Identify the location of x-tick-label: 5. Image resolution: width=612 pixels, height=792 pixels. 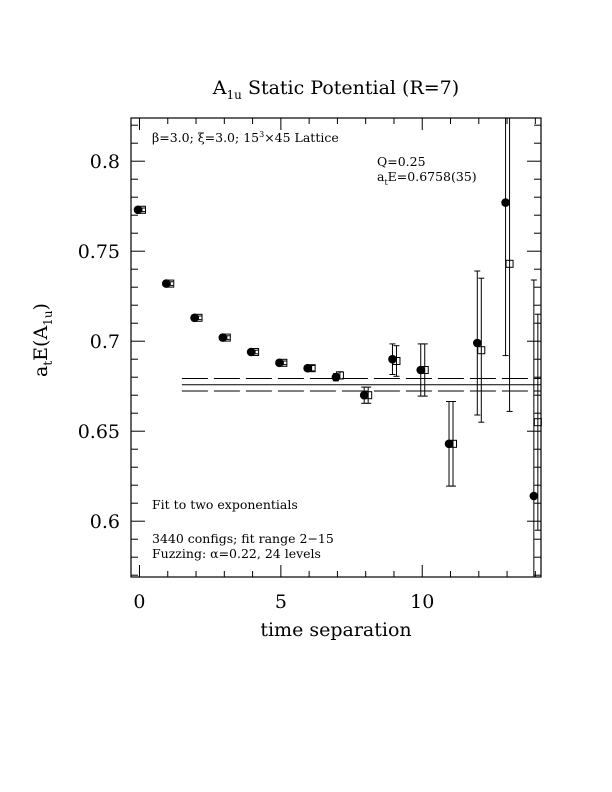
(281, 602).